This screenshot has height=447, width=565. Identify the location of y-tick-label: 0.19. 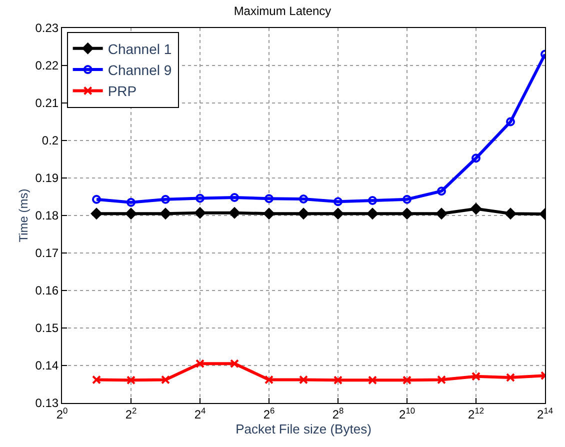
(47, 178).